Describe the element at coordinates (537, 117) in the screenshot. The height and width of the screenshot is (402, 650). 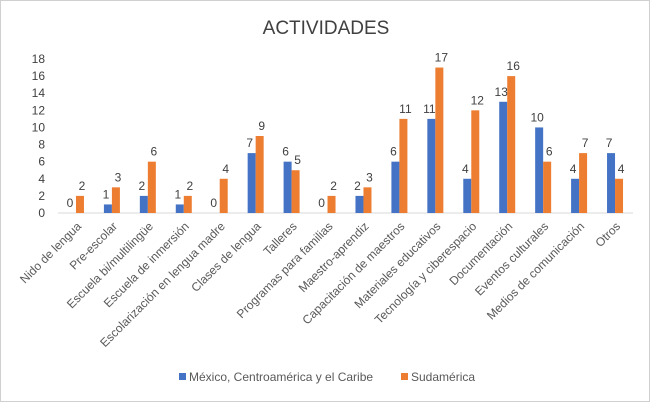
I see `data-label: 10` at that location.